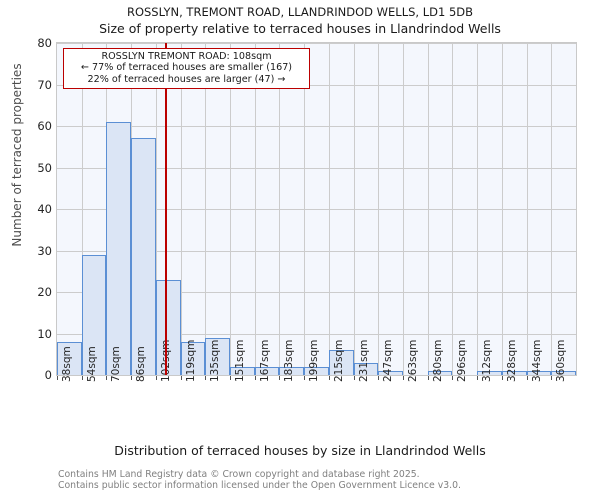  Describe the element at coordinates (44, 43) in the screenshot. I see `y-tick-label: 80` at that location.